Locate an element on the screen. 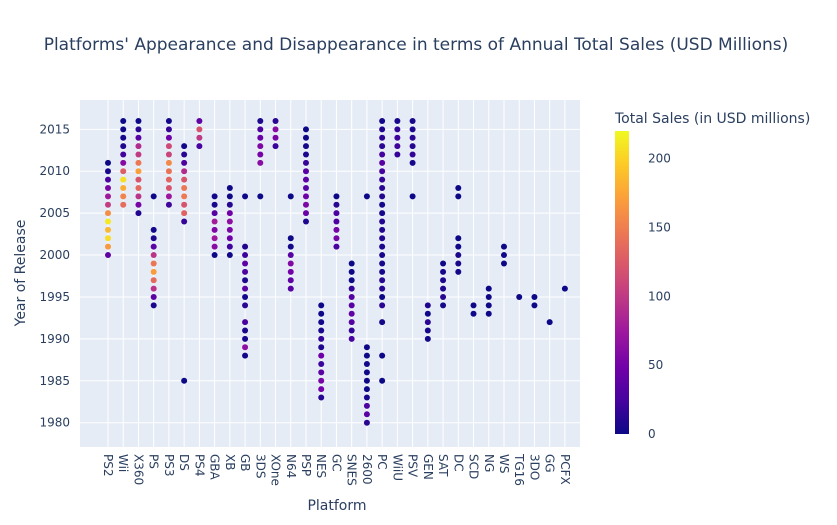 The height and width of the screenshot is (525, 837). y-tick-label: 2010 is located at coordinates (54, 171).